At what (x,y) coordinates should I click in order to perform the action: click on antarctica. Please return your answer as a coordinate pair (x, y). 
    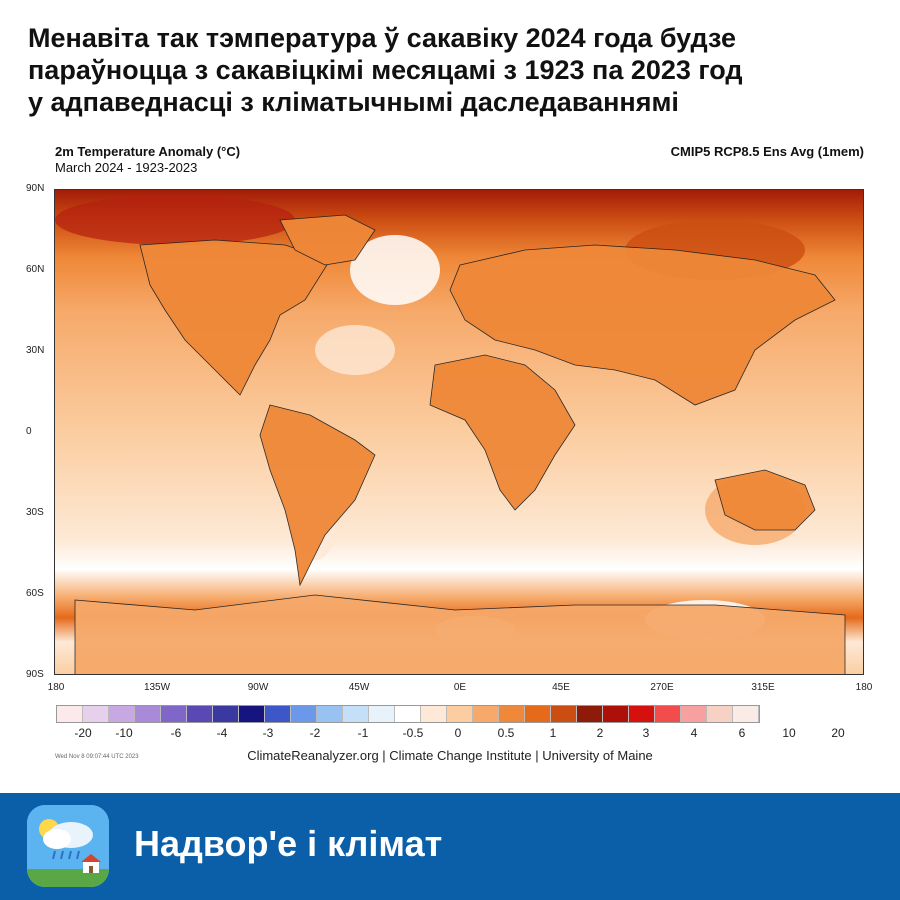
    Looking at the image, I should click on (460, 634).